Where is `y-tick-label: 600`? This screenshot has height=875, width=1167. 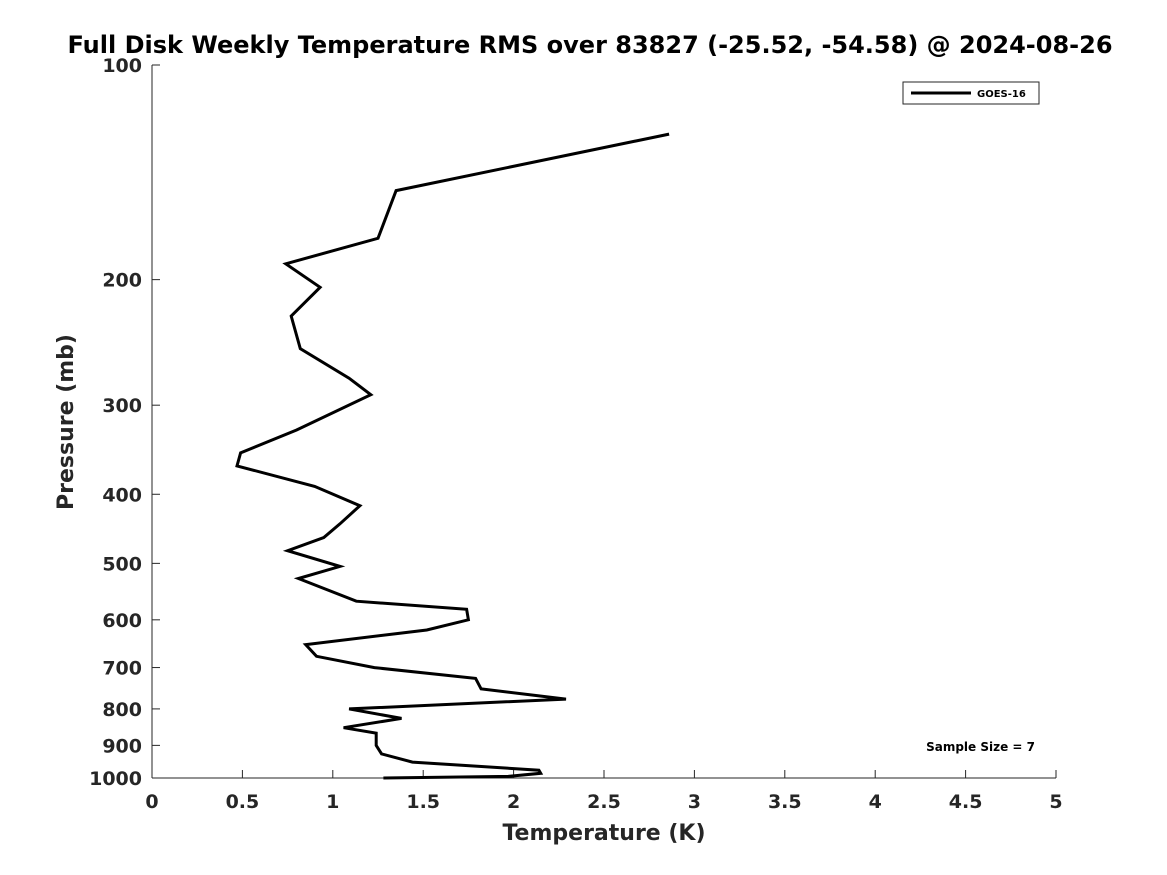
y-tick-label: 600 is located at coordinates (122, 621).